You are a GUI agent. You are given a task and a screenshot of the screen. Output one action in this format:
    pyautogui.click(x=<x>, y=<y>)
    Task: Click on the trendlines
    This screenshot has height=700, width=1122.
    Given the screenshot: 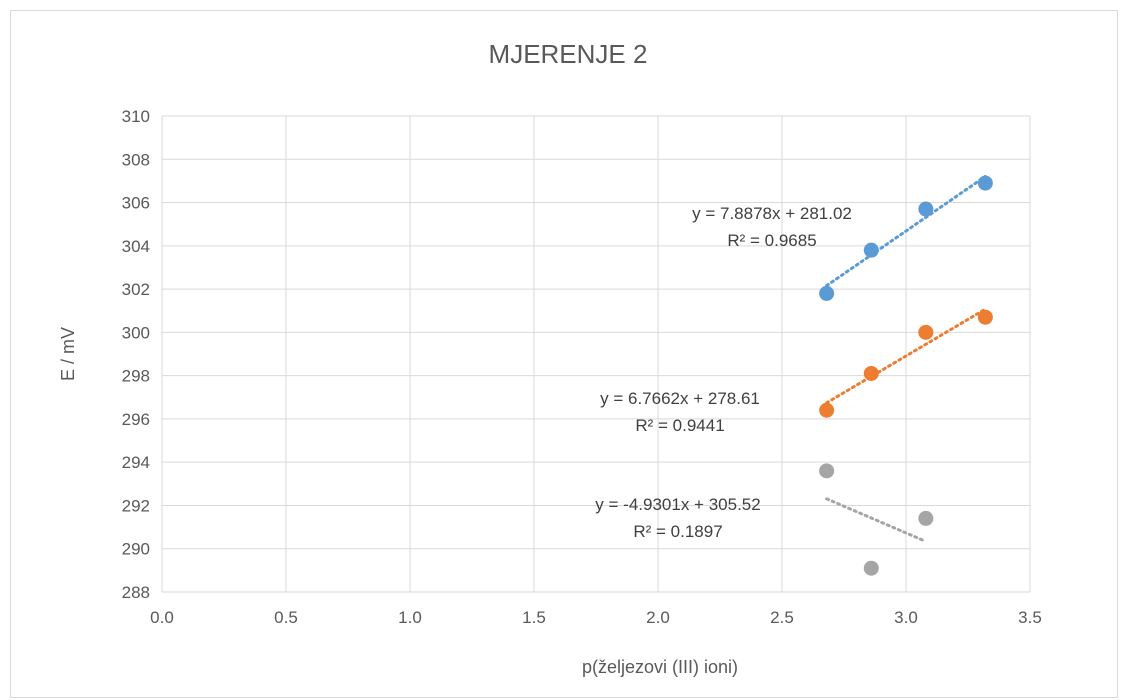 What is the action you would take?
    pyautogui.click(x=906, y=358)
    